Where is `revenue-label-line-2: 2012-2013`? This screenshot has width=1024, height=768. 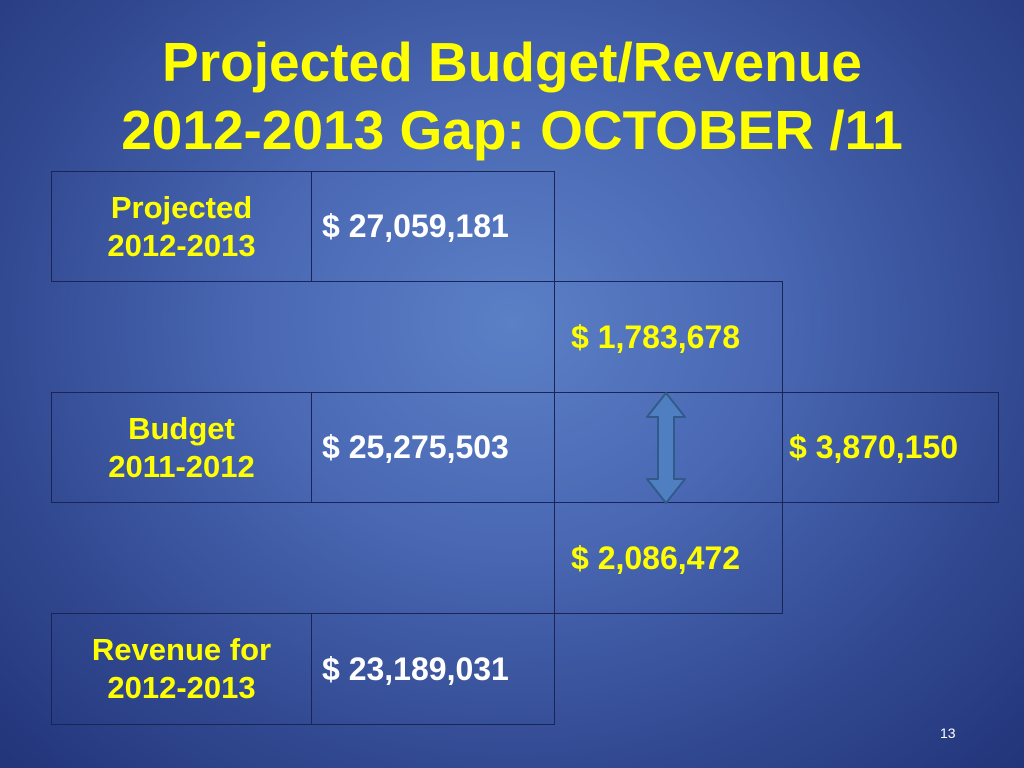 revenue-label-line-2: 2012-2013 is located at coordinates (181, 687).